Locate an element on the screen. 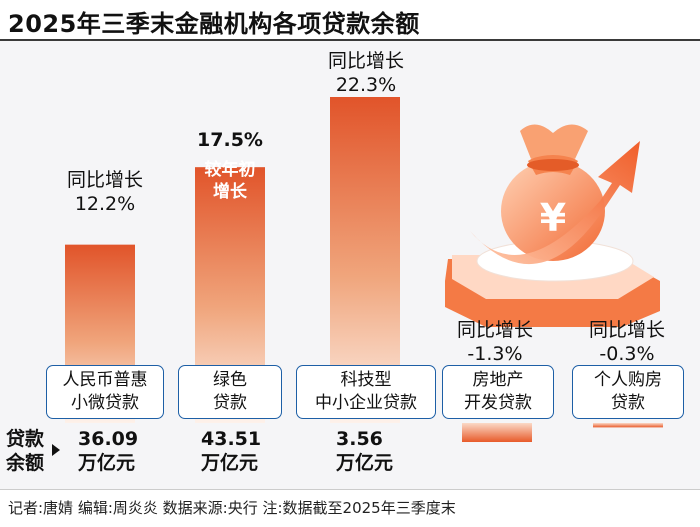 Image resolution: width=700 pixels, height=527 pixels. money-bag-icon: ¥ is located at coordinates (552, 225).